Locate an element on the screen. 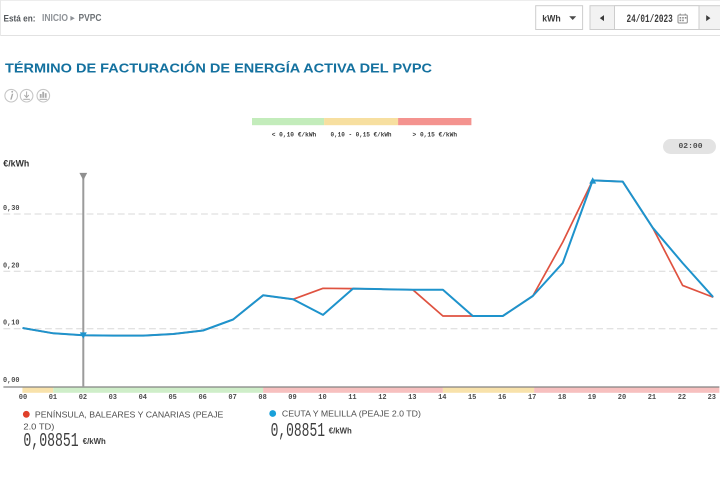 The height and width of the screenshot is (477, 720). svg-text: 21 is located at coordinates (652, 398).